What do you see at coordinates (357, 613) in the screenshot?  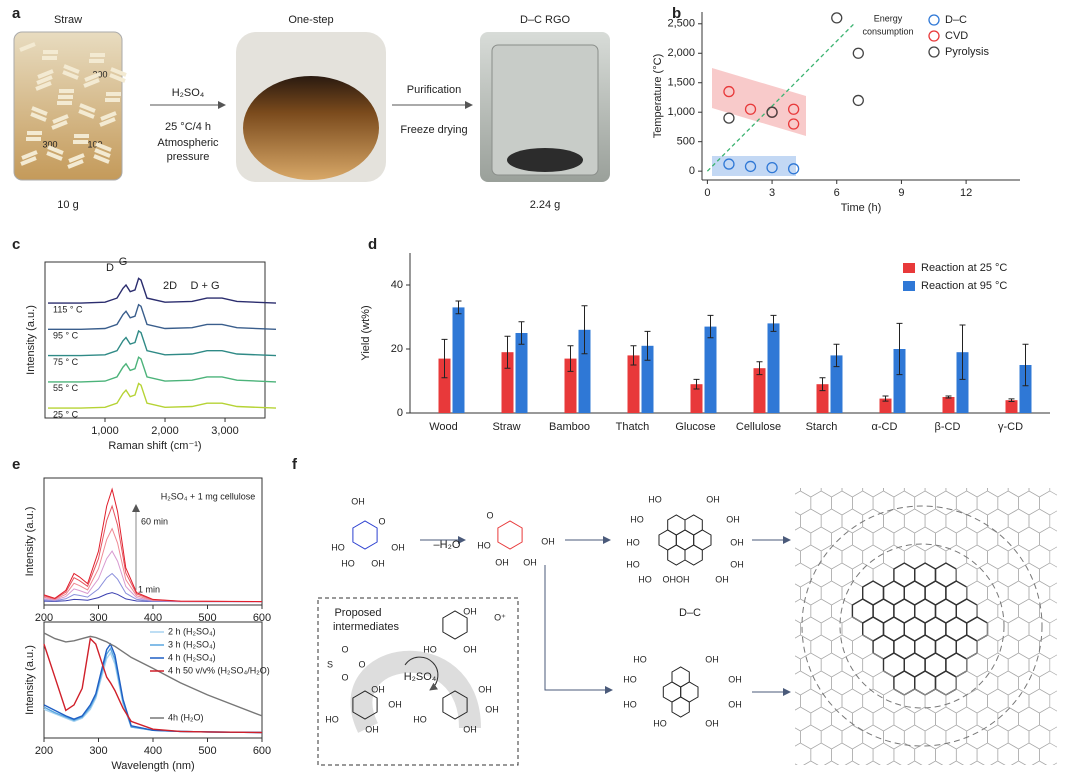 I see `box-title: Proposed` at bounding box center [357, 613].